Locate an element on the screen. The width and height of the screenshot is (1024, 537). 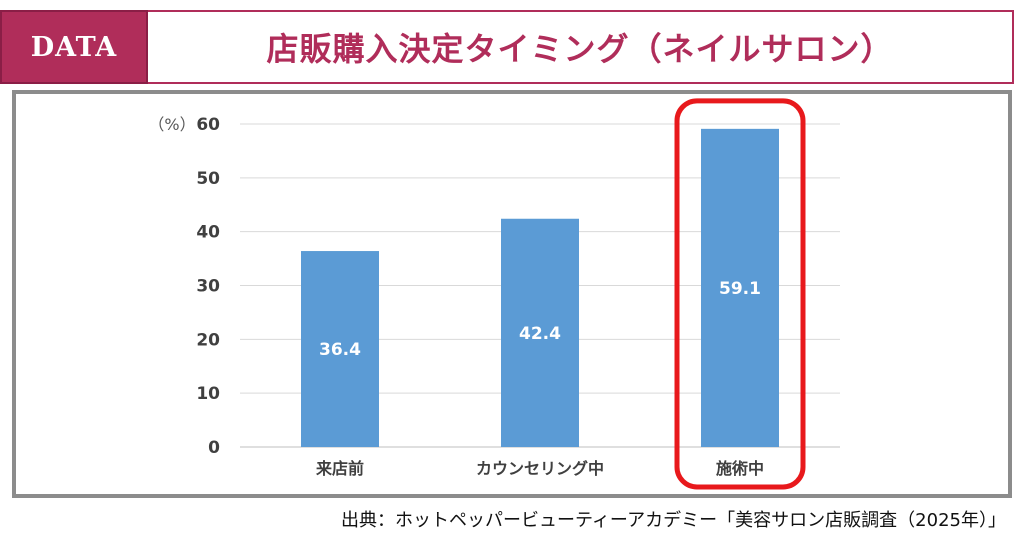
header: DATA 店販購入決定タイミング（ネイルサロン） is located at coordinates (512, 47).